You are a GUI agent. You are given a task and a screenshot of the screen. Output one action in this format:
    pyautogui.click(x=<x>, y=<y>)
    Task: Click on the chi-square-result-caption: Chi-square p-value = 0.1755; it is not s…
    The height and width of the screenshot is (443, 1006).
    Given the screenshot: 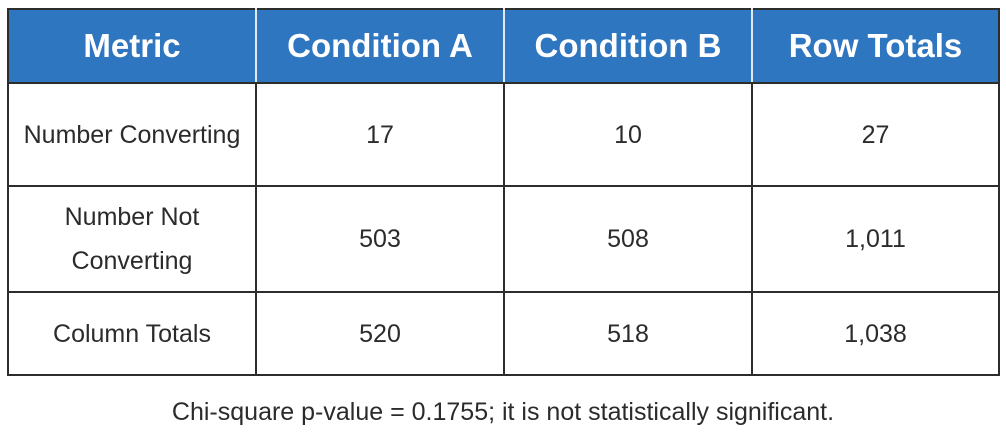 What is the action you would take?
    pyautogui.click(x=503, y=412)
    